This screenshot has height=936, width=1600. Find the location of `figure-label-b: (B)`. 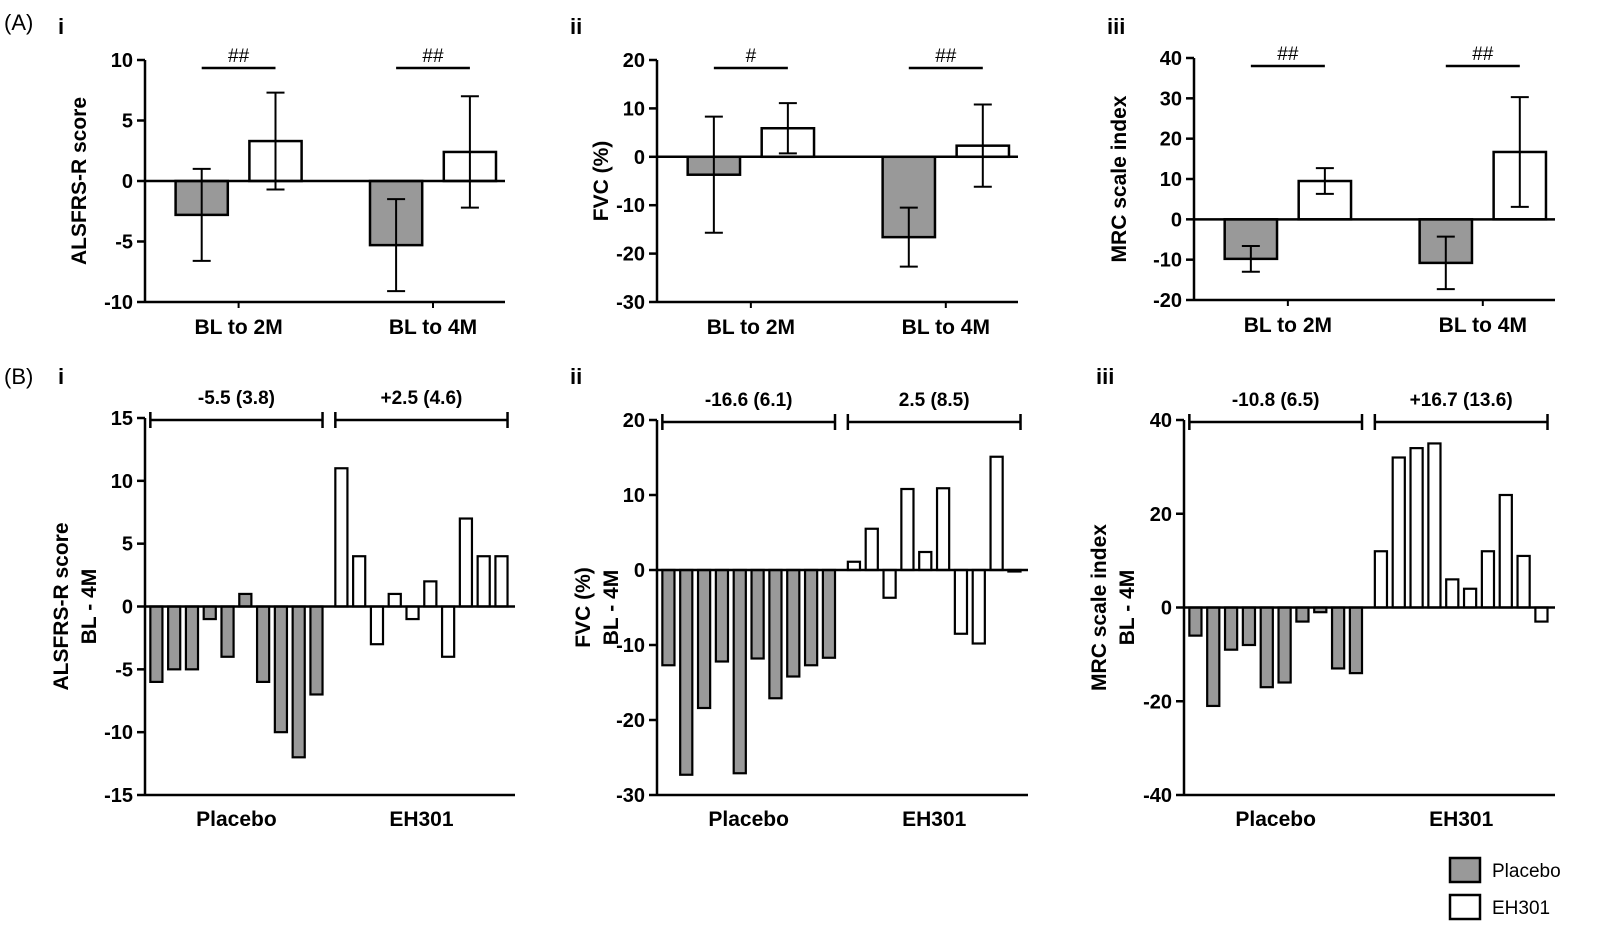

figure-label-b: (B) is located at coordinates (18, 376).